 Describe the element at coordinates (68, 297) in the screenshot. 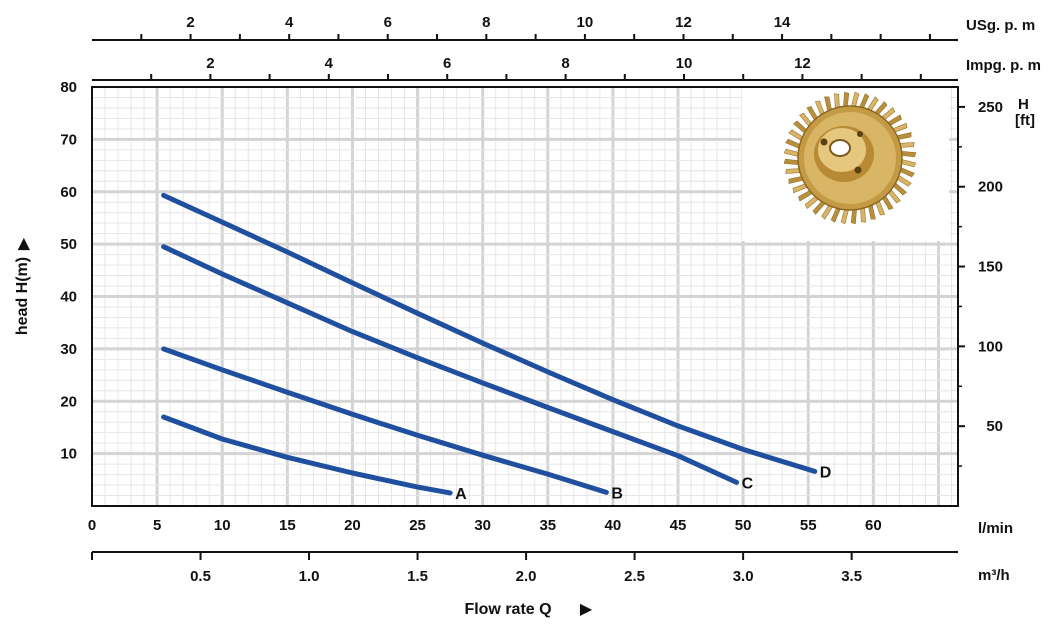

I see `y-left-tick-label: 40` at that location.